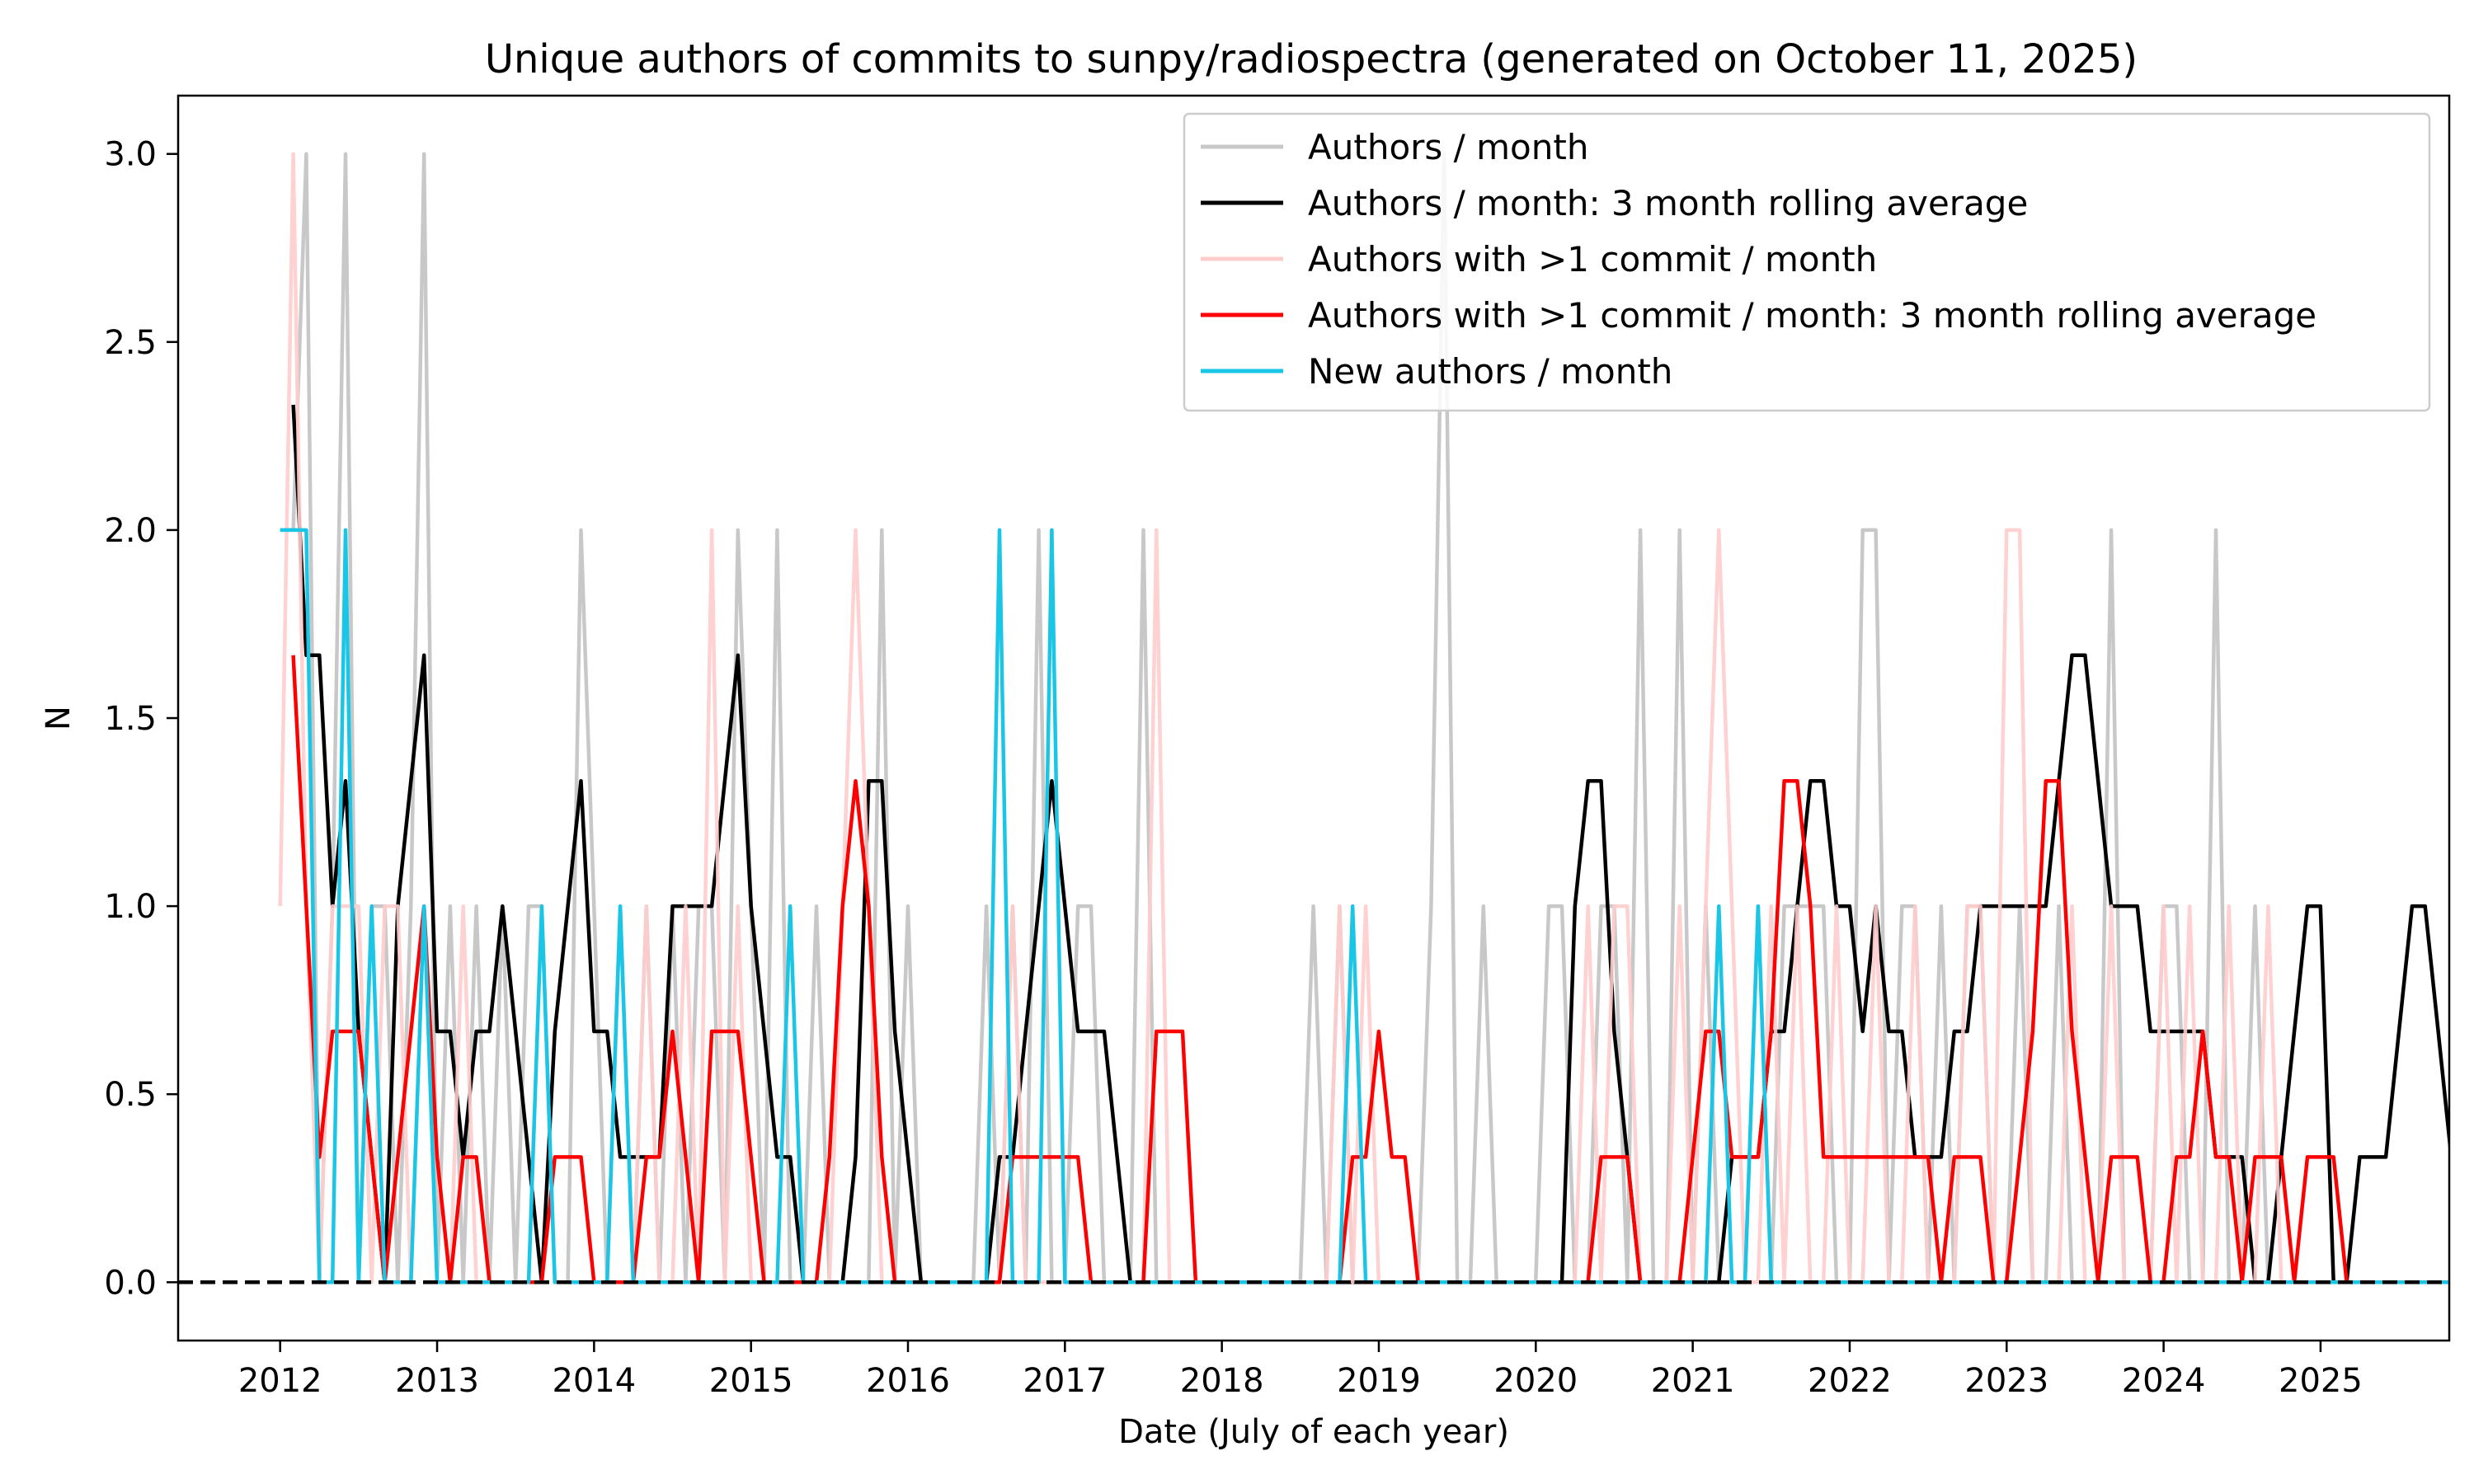 This screenshot has width=2474, height=1484. Describe the element at coordinates (2321, 1381) in the screenshot. I see `x-tick-label: 2025` at that location.